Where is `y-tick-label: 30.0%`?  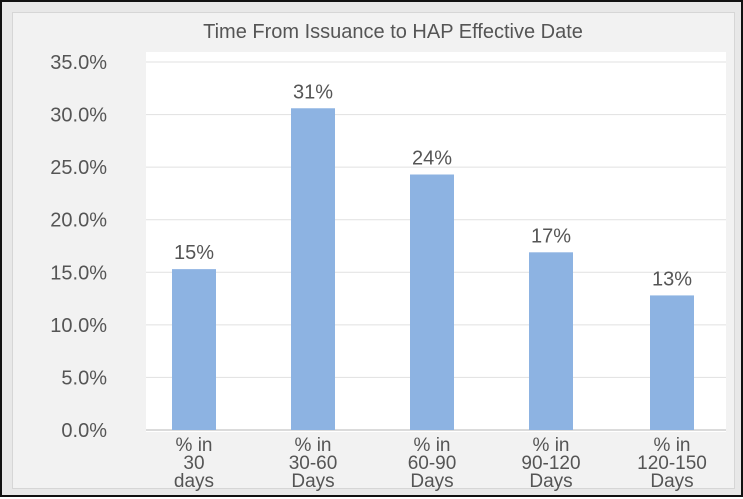 y-tick-label: 30.0% is located at coordinates (78, 116).